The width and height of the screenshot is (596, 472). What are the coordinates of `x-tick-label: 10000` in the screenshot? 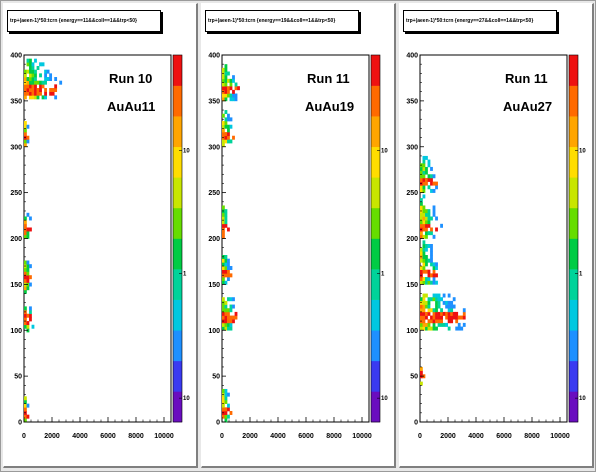 It's located at (164, 436).